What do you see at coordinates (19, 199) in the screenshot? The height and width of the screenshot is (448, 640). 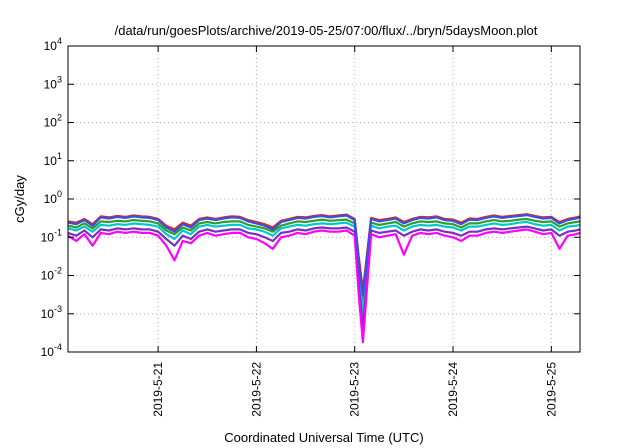 I see `y-axis-label: cGy/day` at bounding box center [19, 199].